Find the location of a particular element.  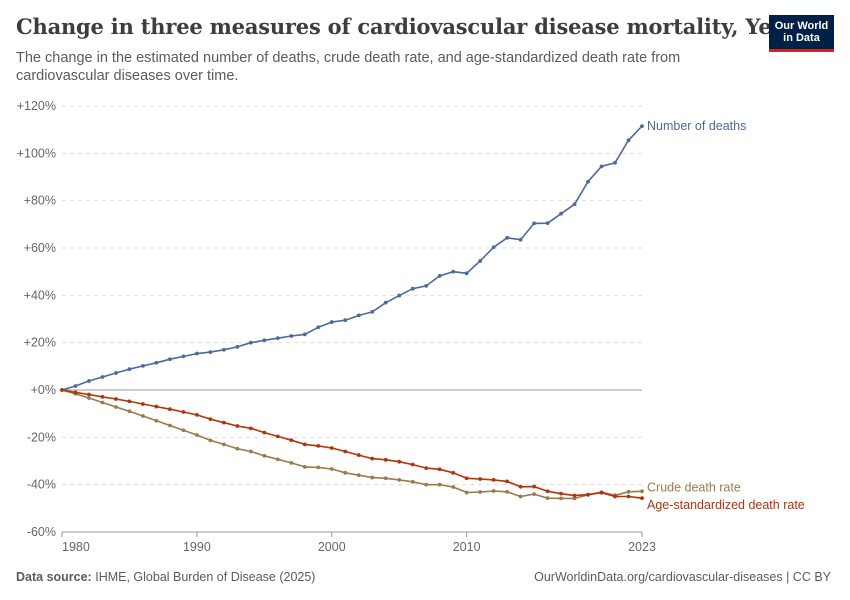

logo-line-1: Our World is located at coordinates (801, 26).